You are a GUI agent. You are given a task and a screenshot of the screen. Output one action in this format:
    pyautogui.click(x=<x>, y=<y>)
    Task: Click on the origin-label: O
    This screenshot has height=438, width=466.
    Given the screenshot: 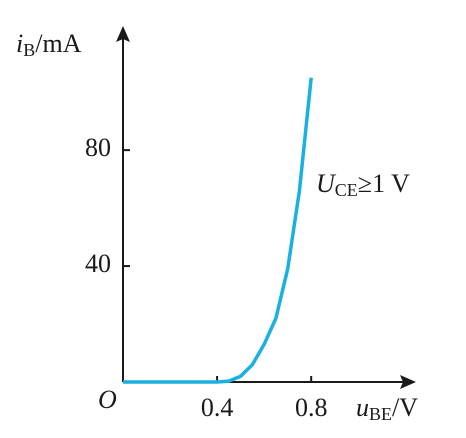 What is the action you would take?
    pyautogui.click(x=107, y=399)
    